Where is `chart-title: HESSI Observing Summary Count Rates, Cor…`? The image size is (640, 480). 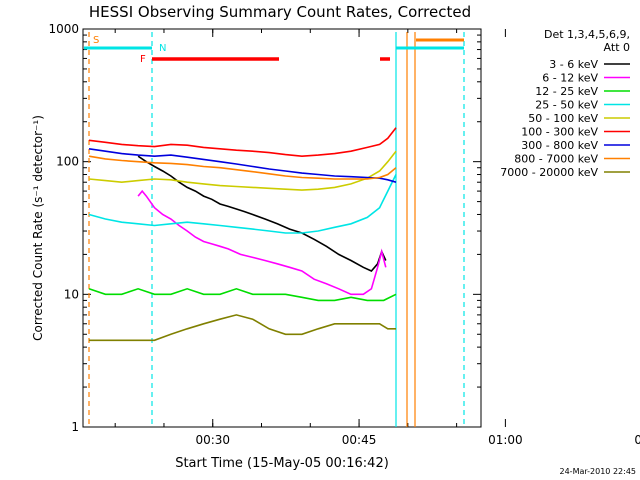
chart-title: HESSI Observing Summary Count Rates, Cor… is located at coordinates (280, 12).